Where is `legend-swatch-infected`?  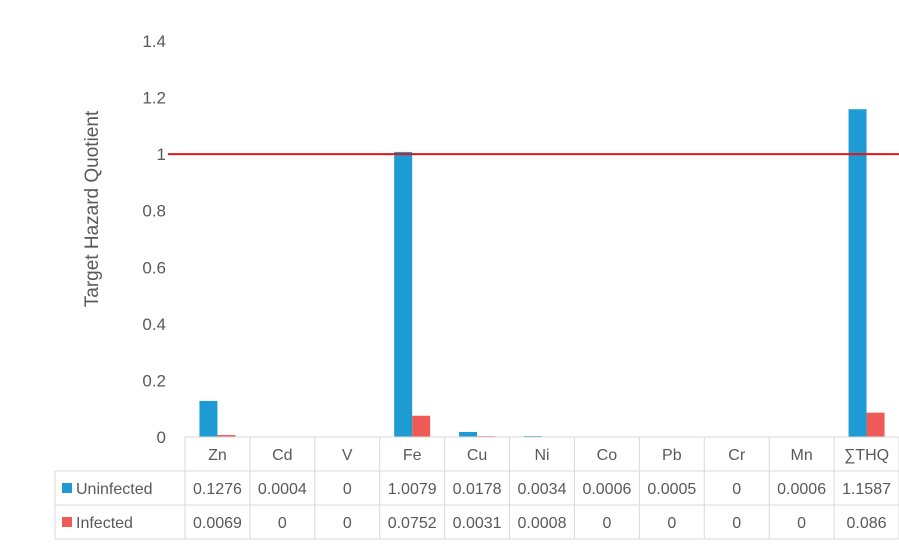 legend-swatch-infected is located at coordinates (67, 522).